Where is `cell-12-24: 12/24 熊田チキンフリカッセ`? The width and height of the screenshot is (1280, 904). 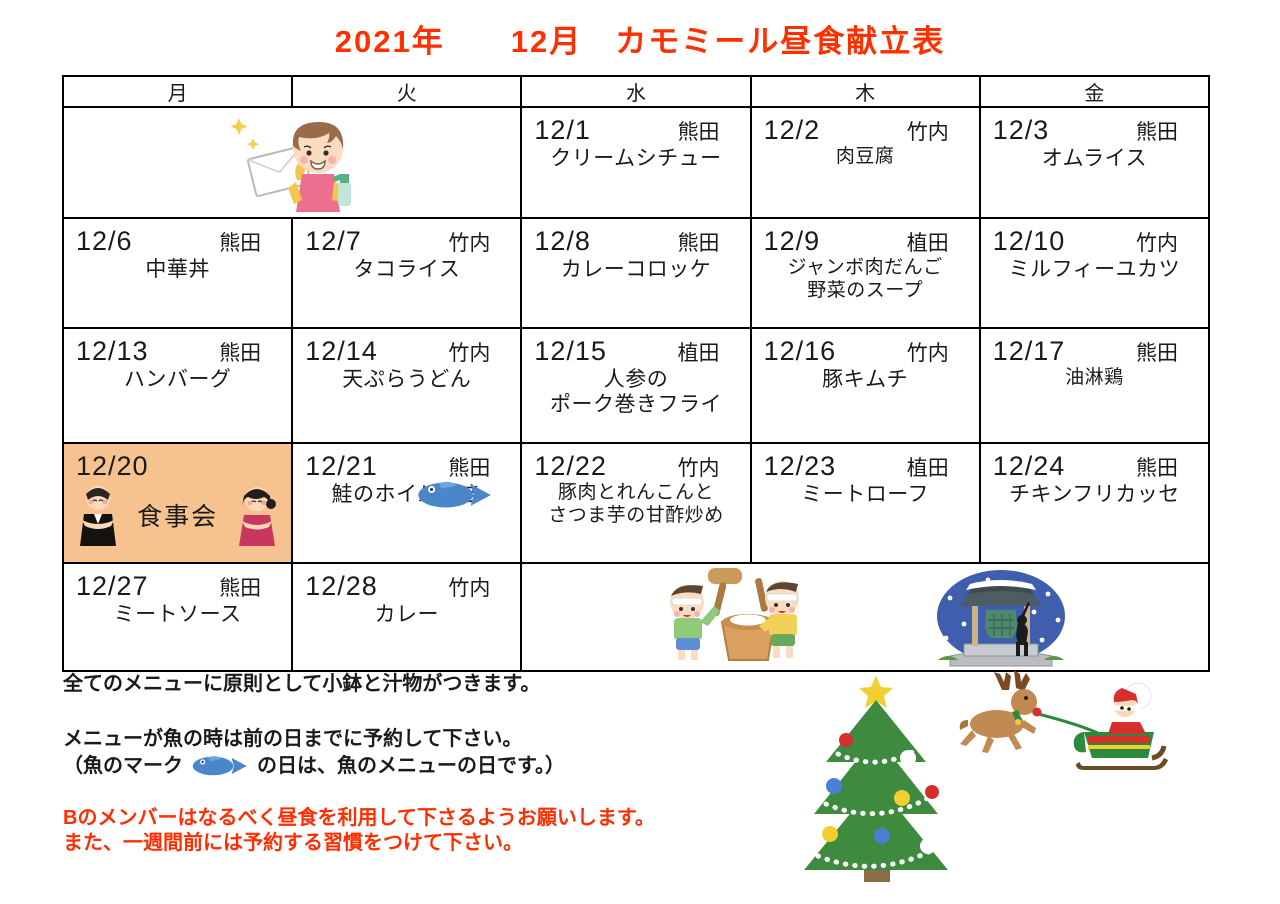
cell-12-24: 12/24 熊田チキンフリカッセ is located at coordinates (1094, 503).